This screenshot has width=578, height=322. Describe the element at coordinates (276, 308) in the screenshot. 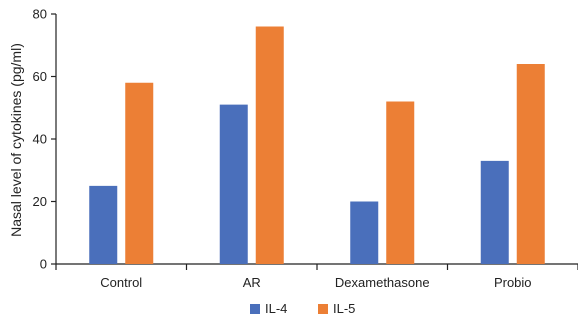

I see `legend-label: IL-4` at that location.